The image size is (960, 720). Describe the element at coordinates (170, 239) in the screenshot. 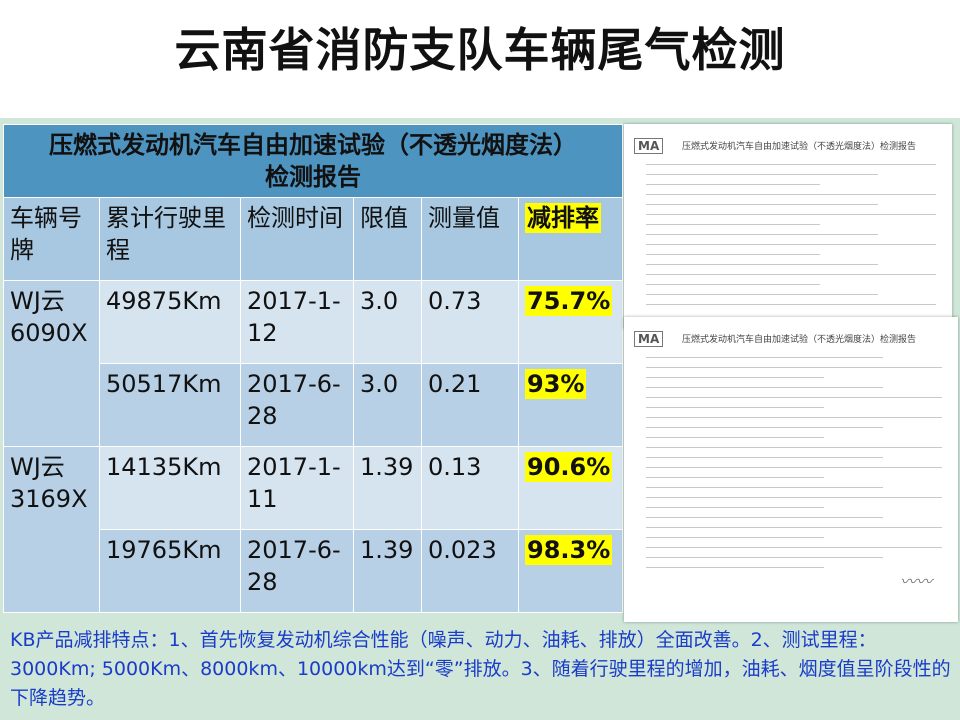

I see `column-header-mileage: 累计行驶里程` at that location.